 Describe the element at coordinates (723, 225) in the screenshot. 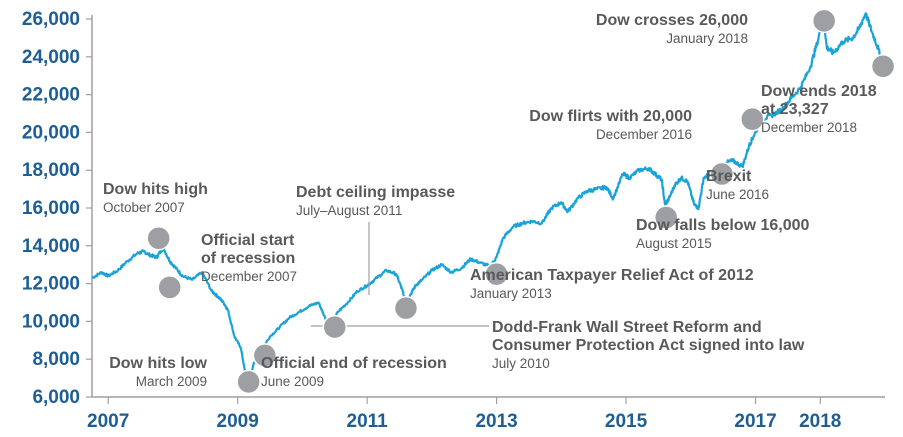

I see `annotation-title: Dow falls below 16,000` at that location.